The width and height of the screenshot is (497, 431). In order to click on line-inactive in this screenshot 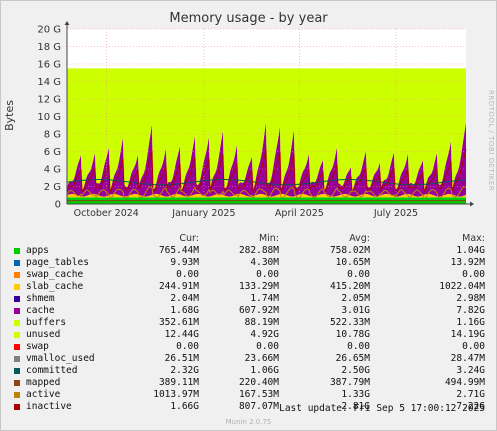, I will do `click(266, 171)`.